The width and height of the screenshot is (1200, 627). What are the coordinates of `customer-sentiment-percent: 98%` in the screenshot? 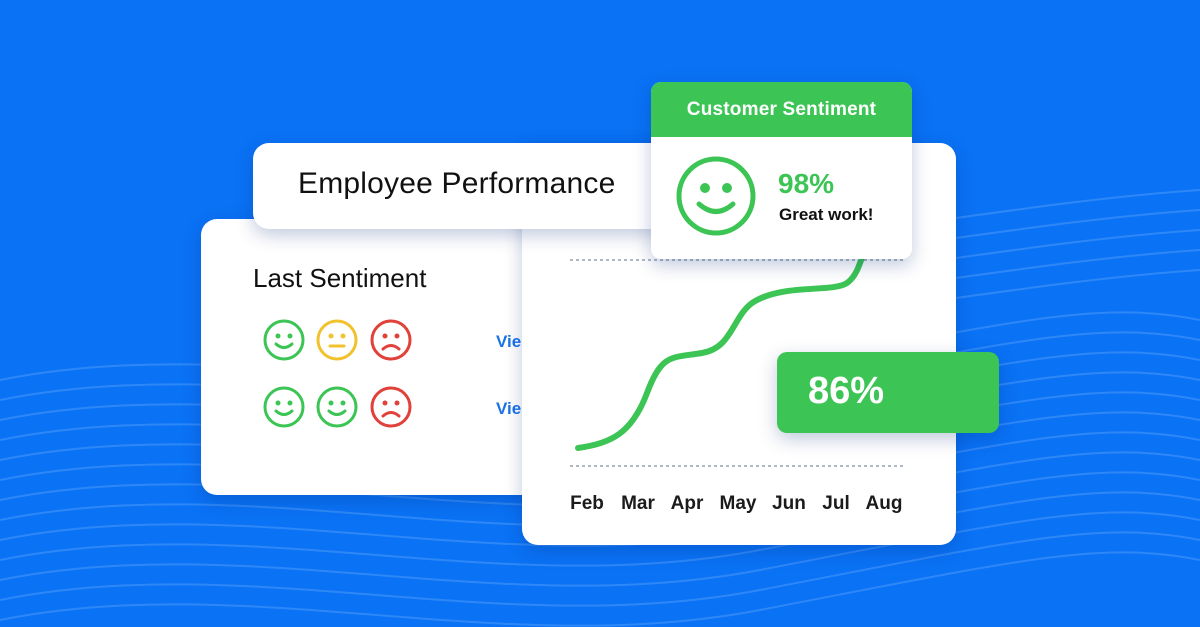 It's located at (806, 183).